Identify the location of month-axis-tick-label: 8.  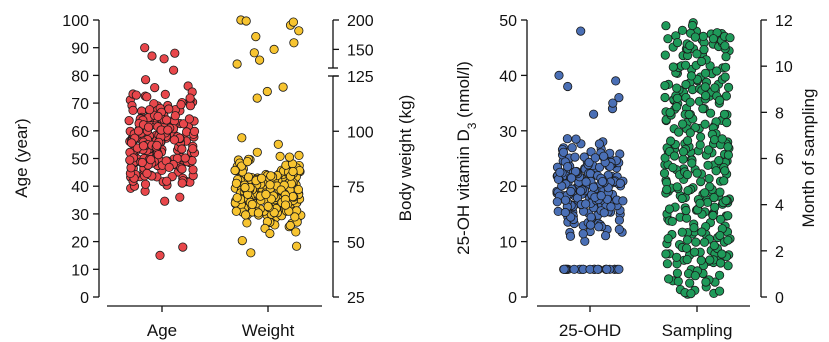
(779, 113).